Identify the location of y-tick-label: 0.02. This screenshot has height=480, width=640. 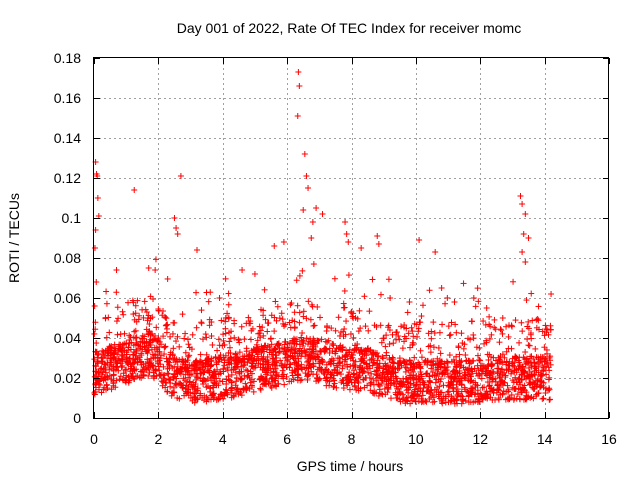
(67, 378).